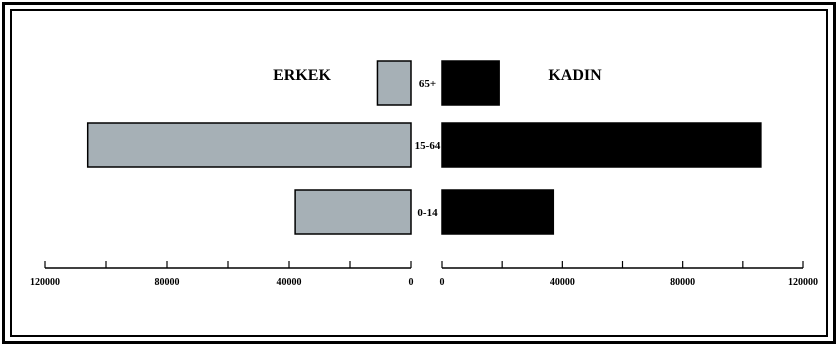 The height and width of the screenshot is (346, 838). I want to click on age-group-labels: 65+ 15-64 0-14, so click(428, 148).